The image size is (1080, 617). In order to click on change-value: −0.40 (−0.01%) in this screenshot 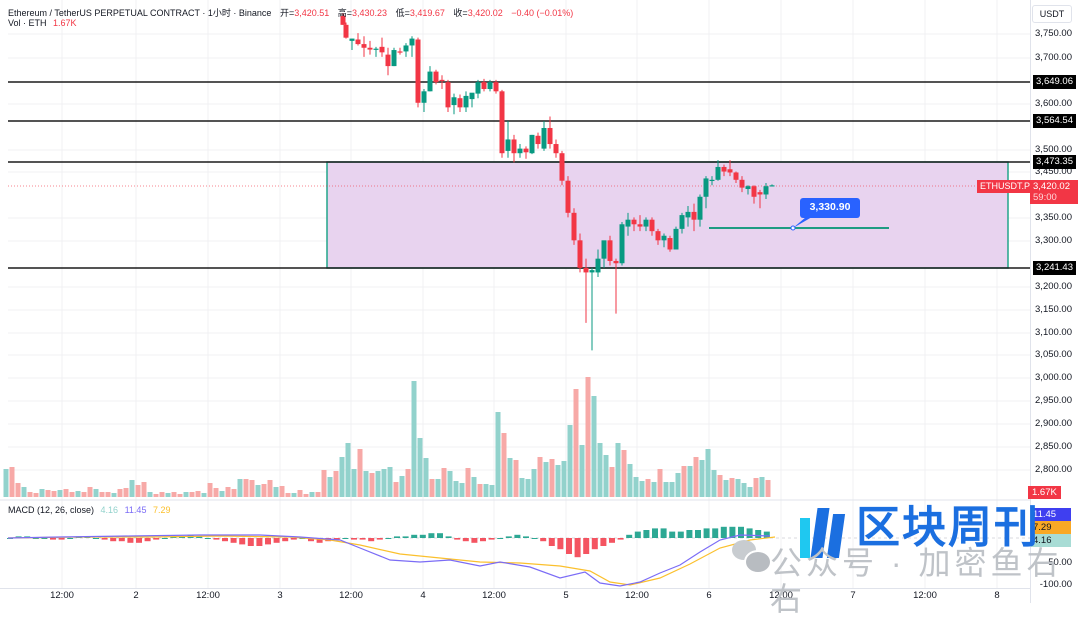, I will do `click(542, 13)`.